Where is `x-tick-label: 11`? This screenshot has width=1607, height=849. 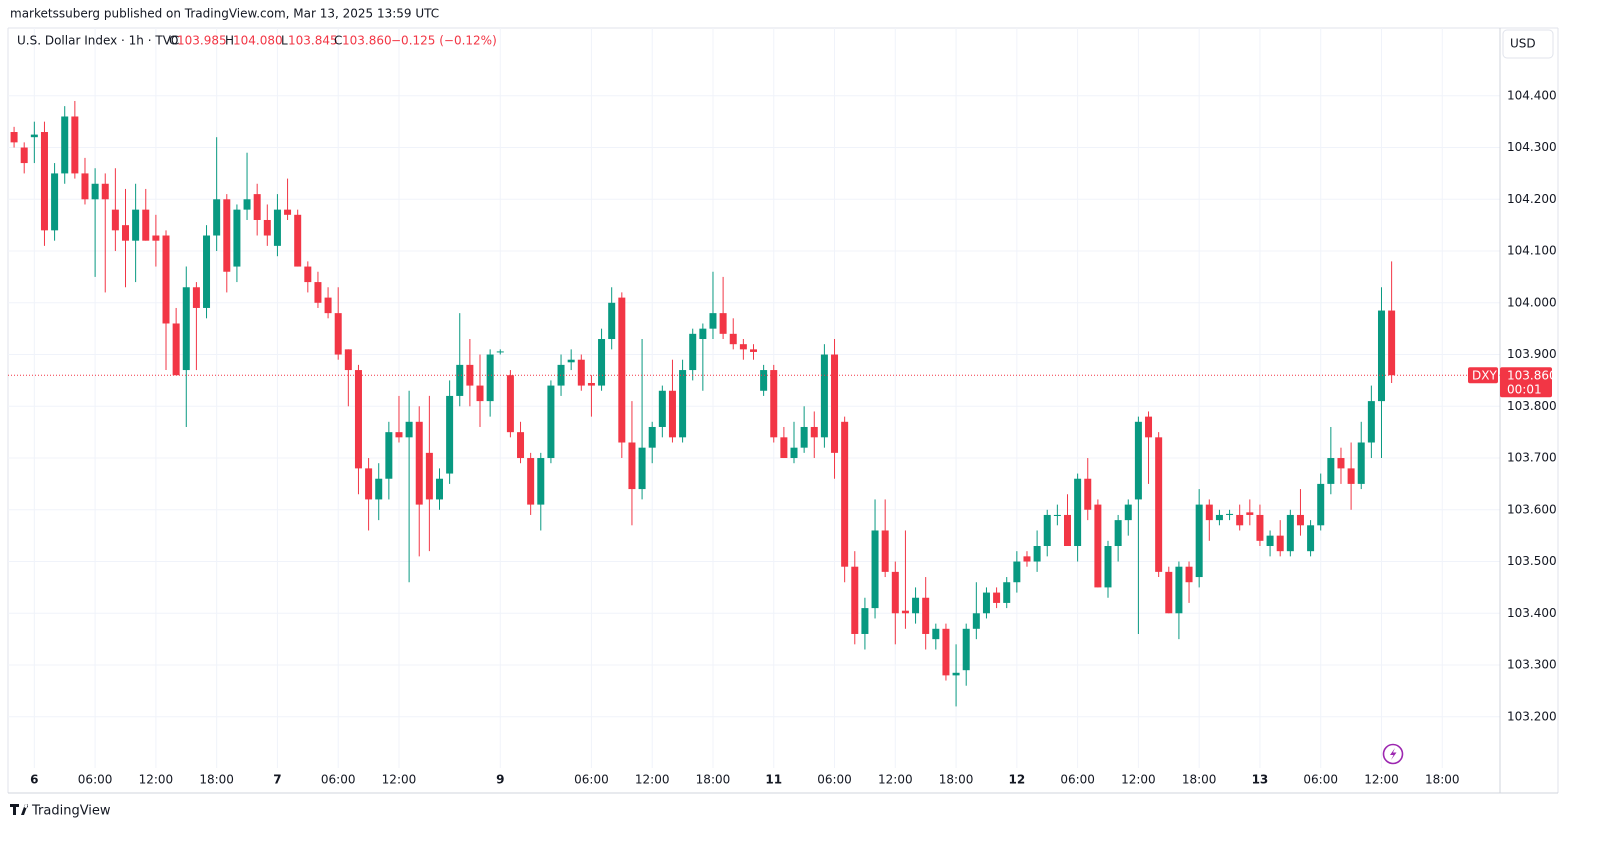
x-tick-label: 11 is located at coordinates (773, 780).